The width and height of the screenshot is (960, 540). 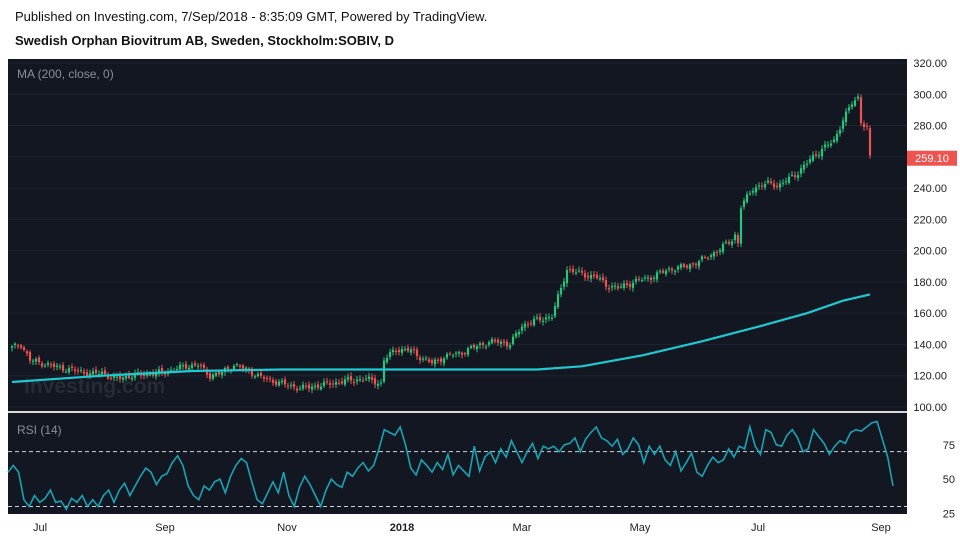 I want to click on price-tick-label: 160.00, so click(x=930, y=314).